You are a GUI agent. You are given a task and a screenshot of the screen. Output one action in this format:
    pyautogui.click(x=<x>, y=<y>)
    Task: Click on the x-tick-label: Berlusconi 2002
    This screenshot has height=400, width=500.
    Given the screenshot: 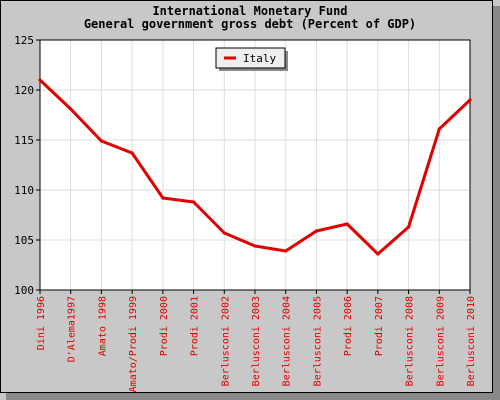 What is the action you would take?
    pyautogui.click(x=225, y=341)
    